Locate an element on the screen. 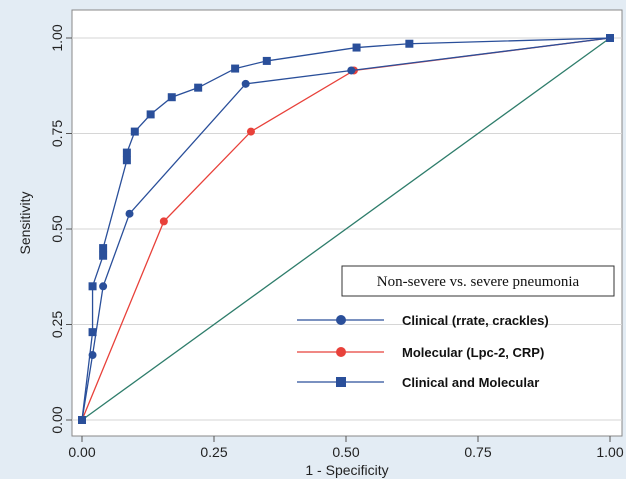 The width and height of the screenshot is (626, 479). x-tick-label: 0.50 is located at coordinates (345, 452).